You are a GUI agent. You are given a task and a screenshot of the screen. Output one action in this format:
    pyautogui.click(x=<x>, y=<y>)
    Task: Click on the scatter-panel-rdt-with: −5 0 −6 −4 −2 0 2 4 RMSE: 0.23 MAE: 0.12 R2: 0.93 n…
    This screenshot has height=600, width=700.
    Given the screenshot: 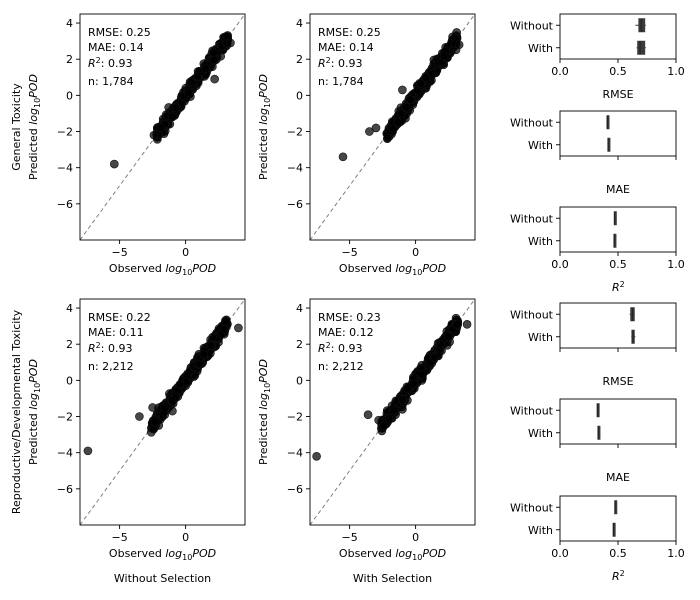 What is the action you would take?
    pyautogui.click(x=366, y=441)
    